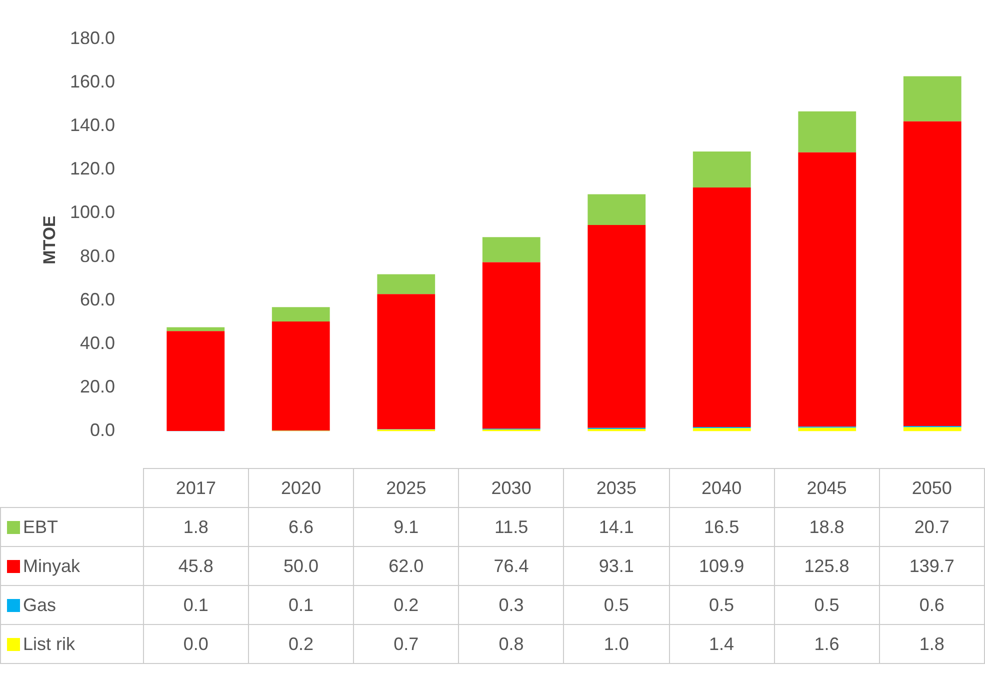 This screenshot has height=691, width=985. What do you see at coordinates (97, 386) in the screenshot?
I see `y-tick-label: 20.0` at bounding box center [97, 386].